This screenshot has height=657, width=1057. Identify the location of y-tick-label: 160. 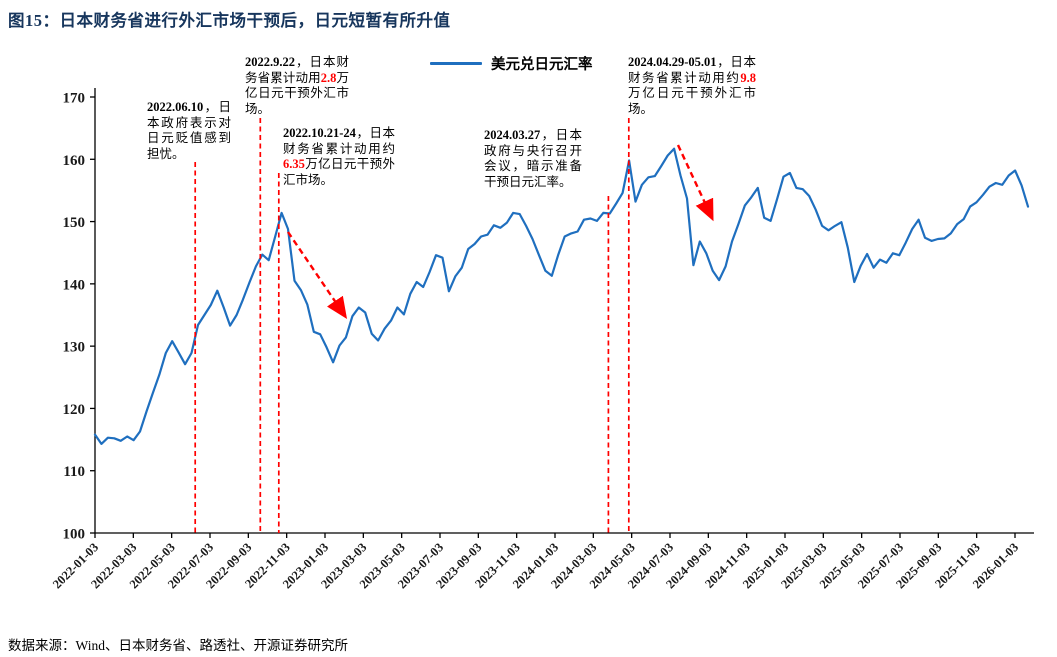
(74, 161).